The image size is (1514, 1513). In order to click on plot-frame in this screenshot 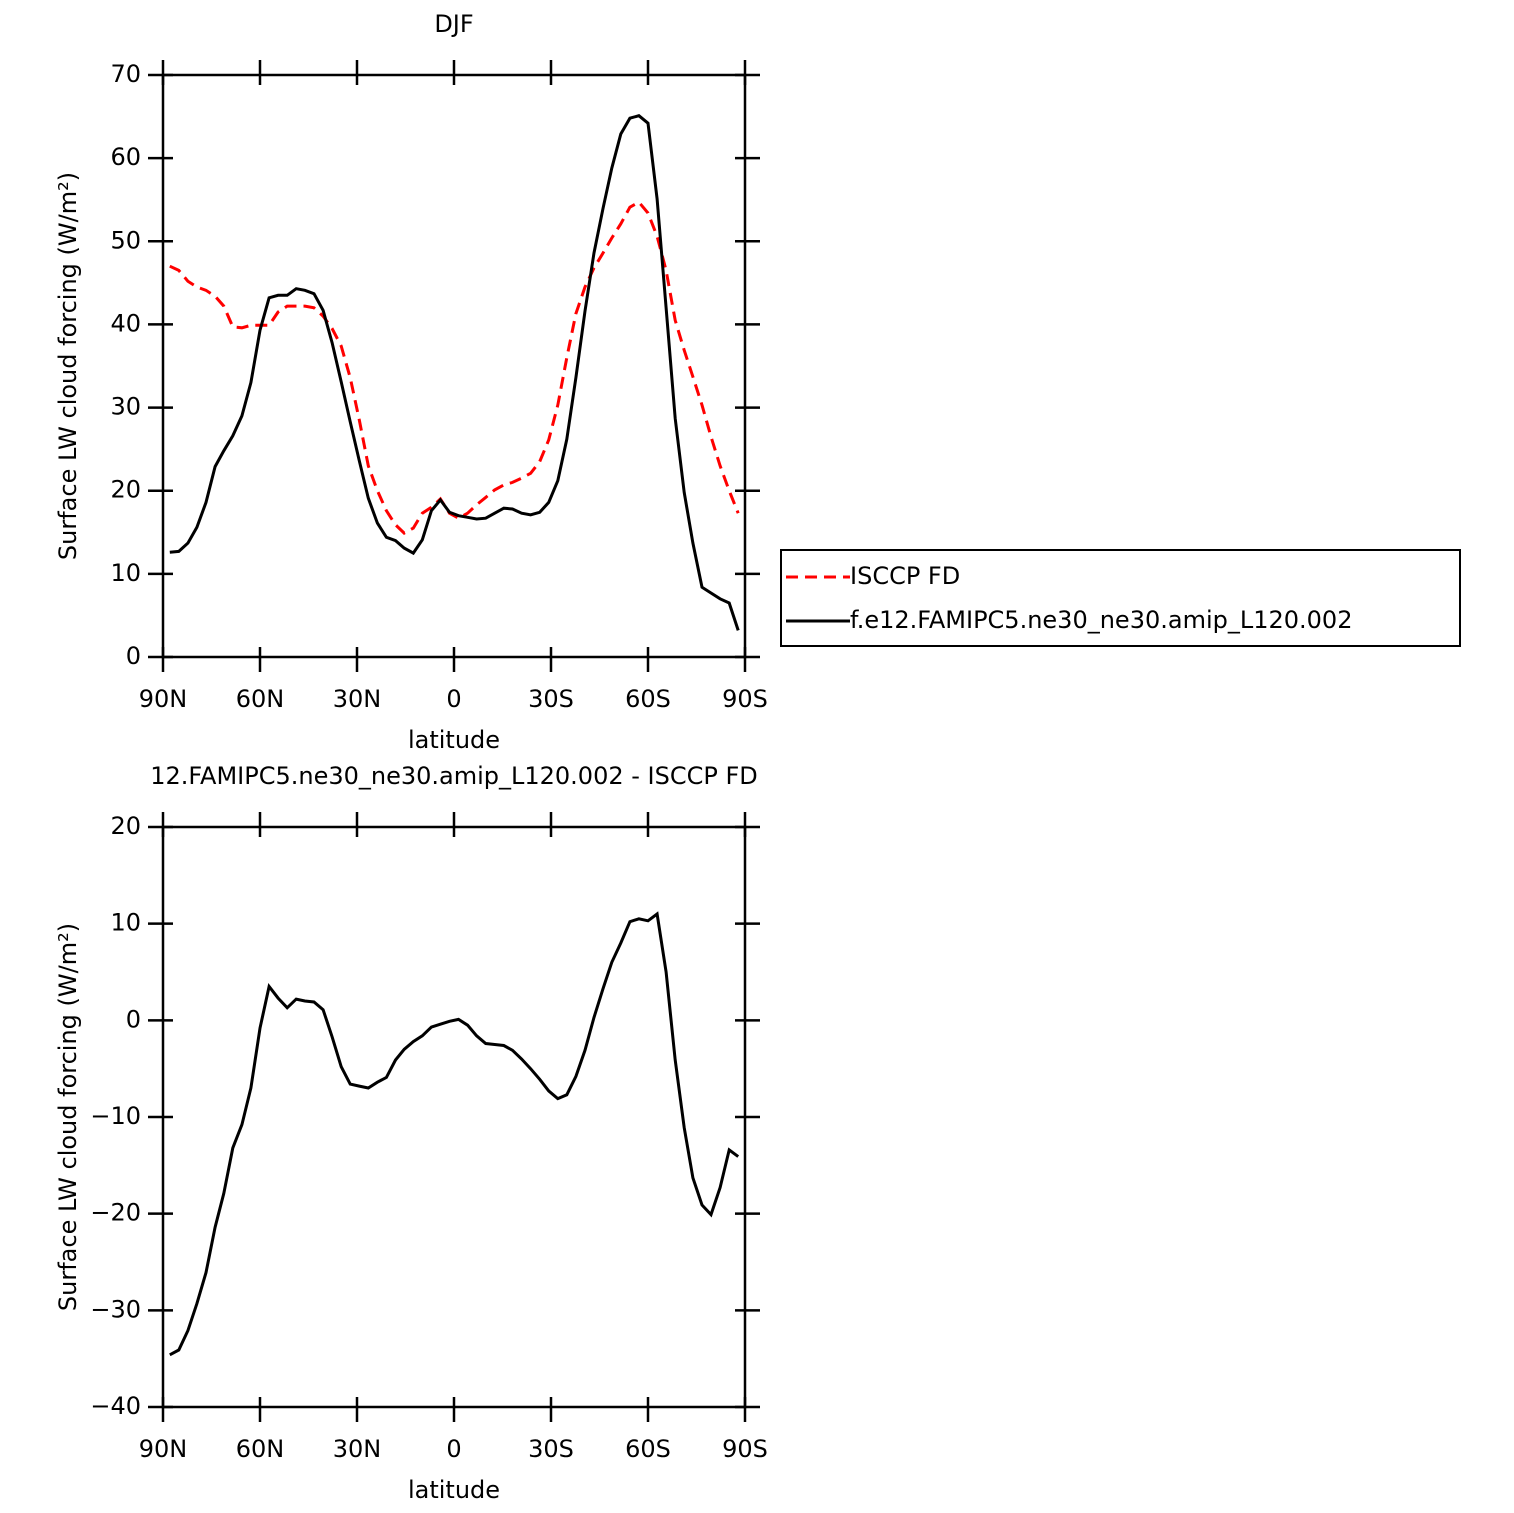, I will do `click(454, 366)`.